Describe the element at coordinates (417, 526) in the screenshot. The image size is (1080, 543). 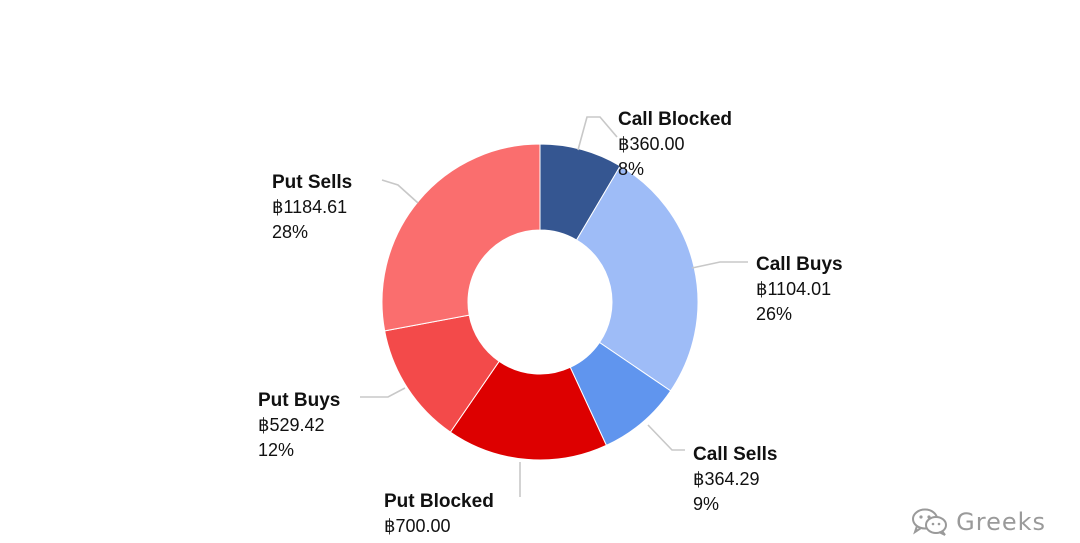
I see `slice-label-value-put-blocked: ฿700.00` at that location.